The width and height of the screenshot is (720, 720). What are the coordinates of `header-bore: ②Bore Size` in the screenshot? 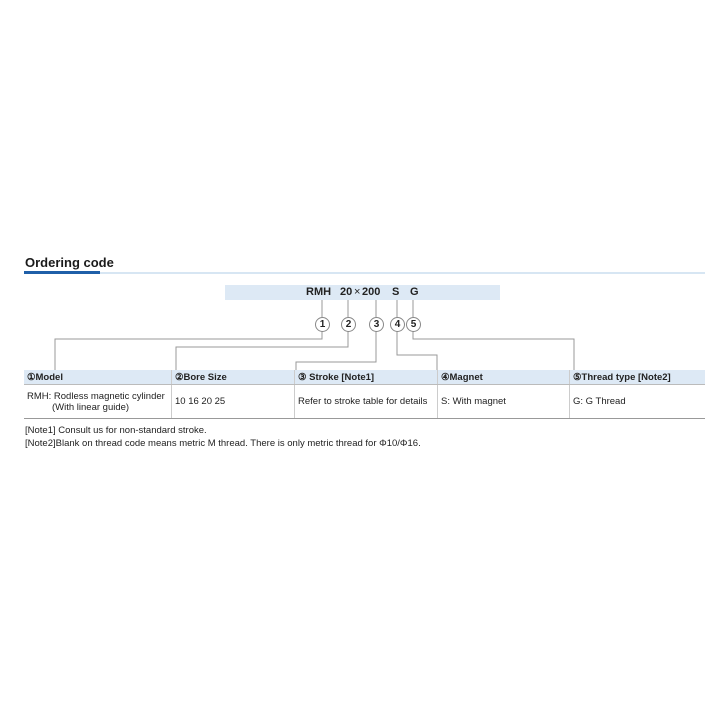 It's located at (233, 377).